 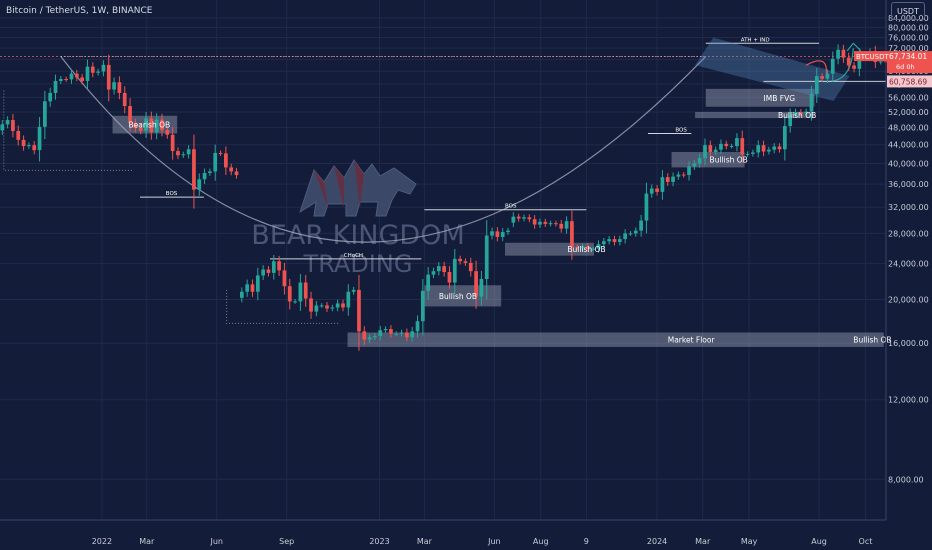 What do you see at coordinates (586, 541) in the screenshot?
I see `x-tick-label: 9` at bounding box center [586, 541].